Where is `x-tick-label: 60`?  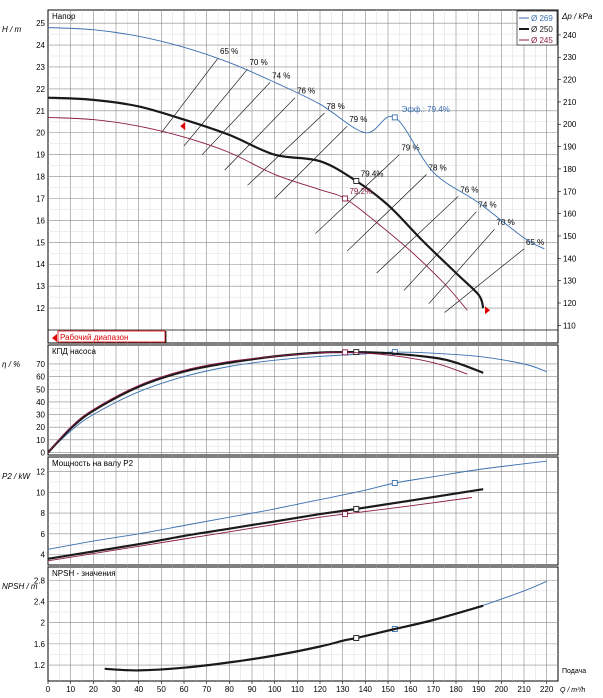 x-tick-label: 60 is located at coordinates (184, 689).